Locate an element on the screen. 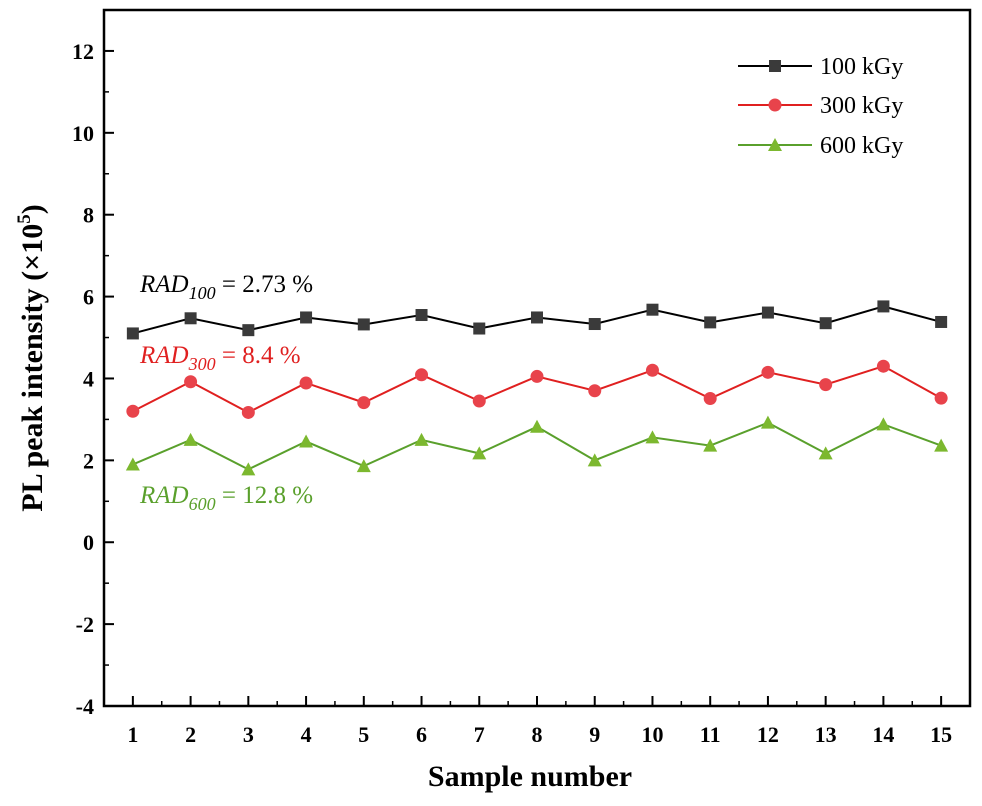 This screenshot has width=982, height=806. x-tick-label: 9 is located at coordinates (594, 734).